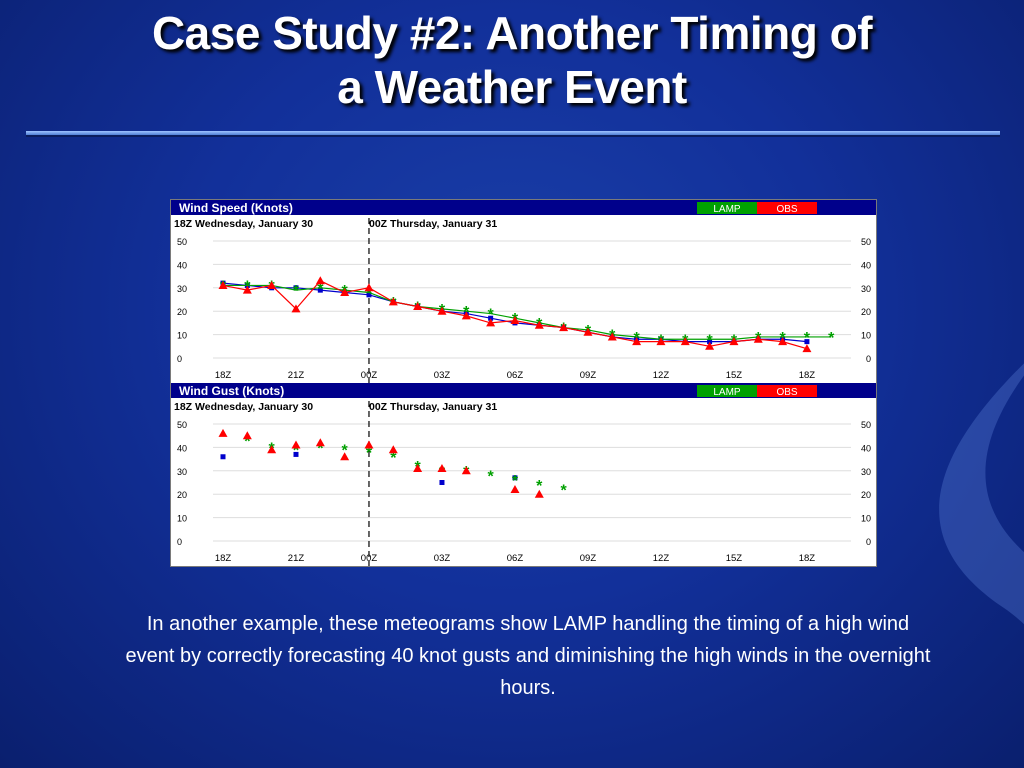  I want to click on panel-title: Wind Speed (Knots), so click(236, 208).